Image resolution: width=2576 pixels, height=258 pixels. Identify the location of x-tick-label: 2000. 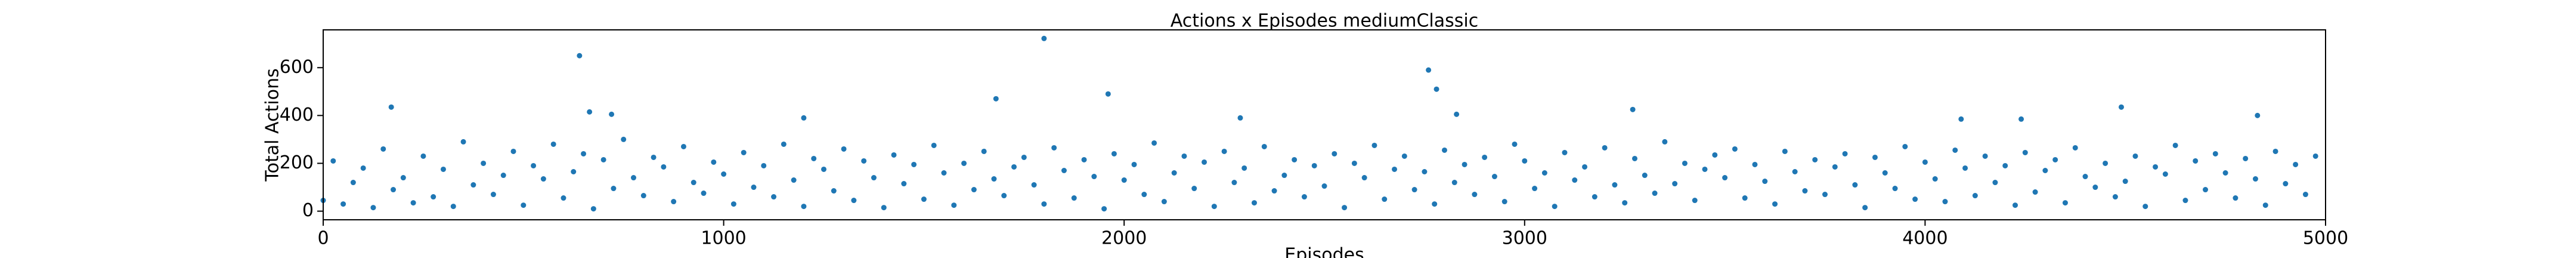
(1124, 239).